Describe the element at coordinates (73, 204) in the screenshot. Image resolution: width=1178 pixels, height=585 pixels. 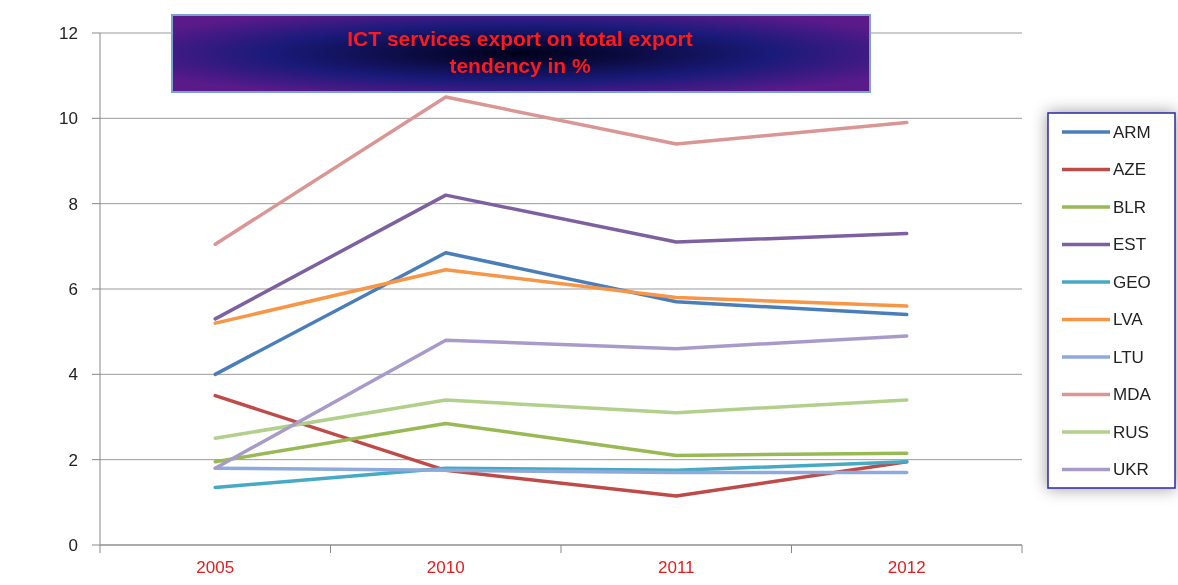
I see `y-tick-label: 8` at that location.